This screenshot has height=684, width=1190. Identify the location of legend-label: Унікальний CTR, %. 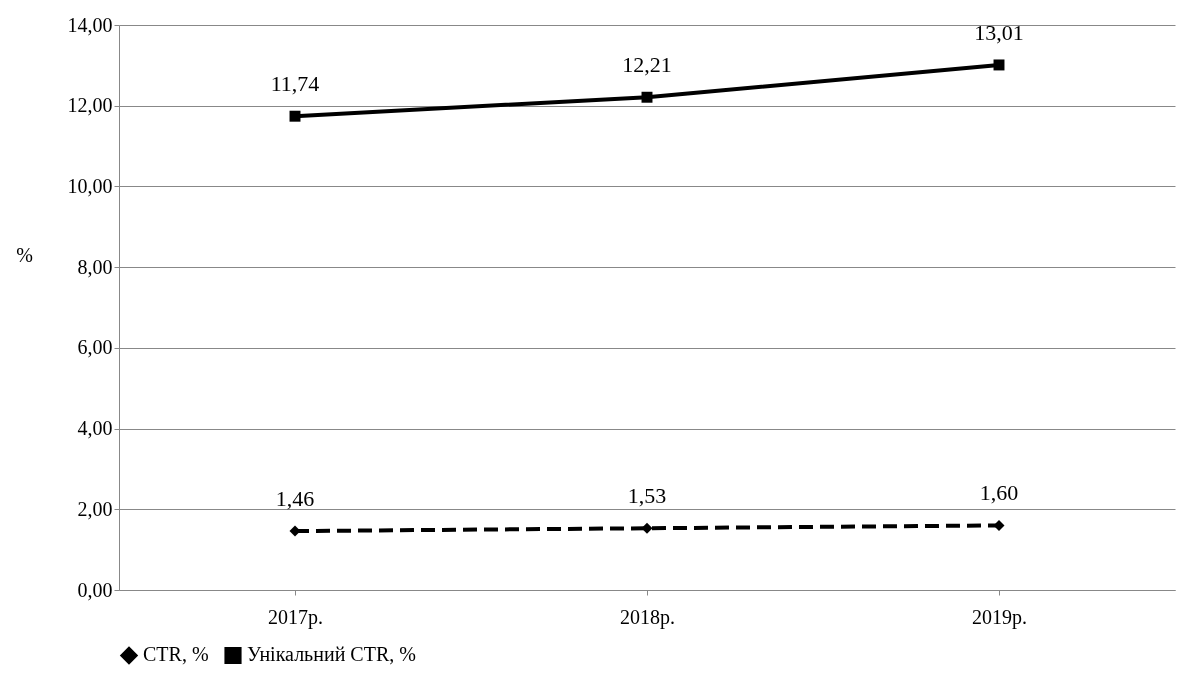
(331, 654).